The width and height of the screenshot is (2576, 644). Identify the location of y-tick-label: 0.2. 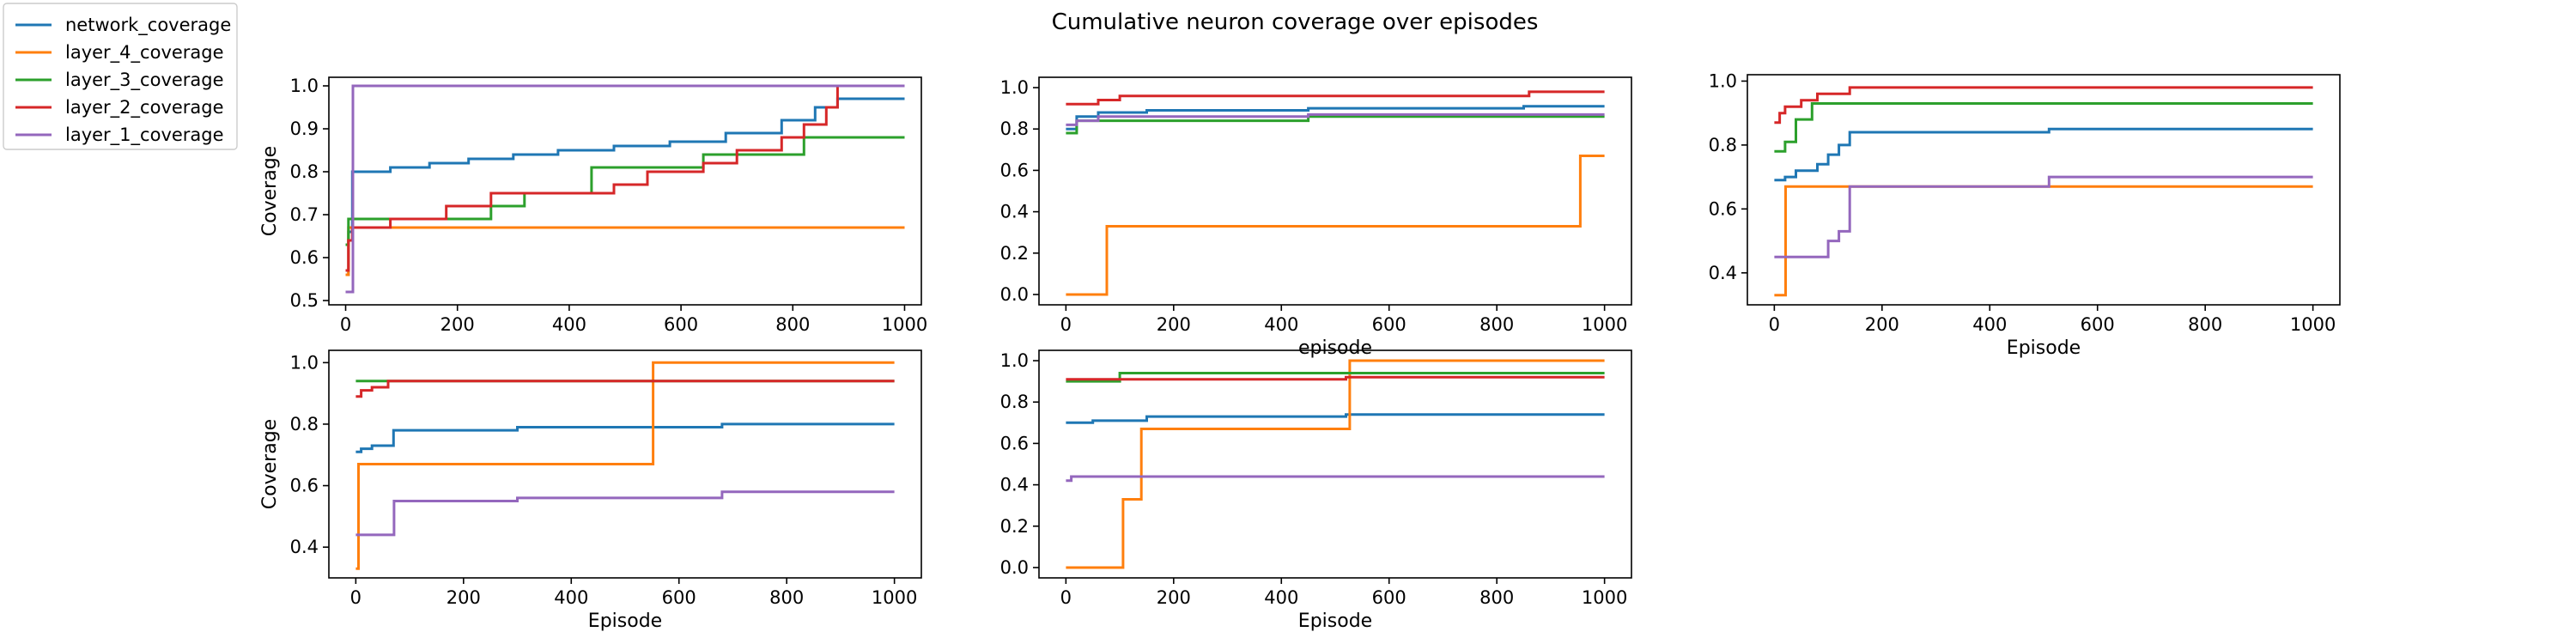
(1014, 253).